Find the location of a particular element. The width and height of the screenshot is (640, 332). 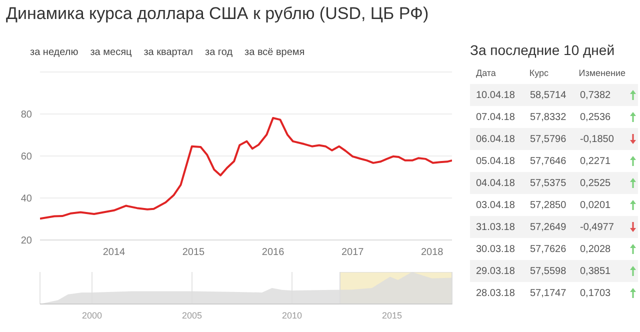

text: 57,5598 is located at coordinates (549, 271).